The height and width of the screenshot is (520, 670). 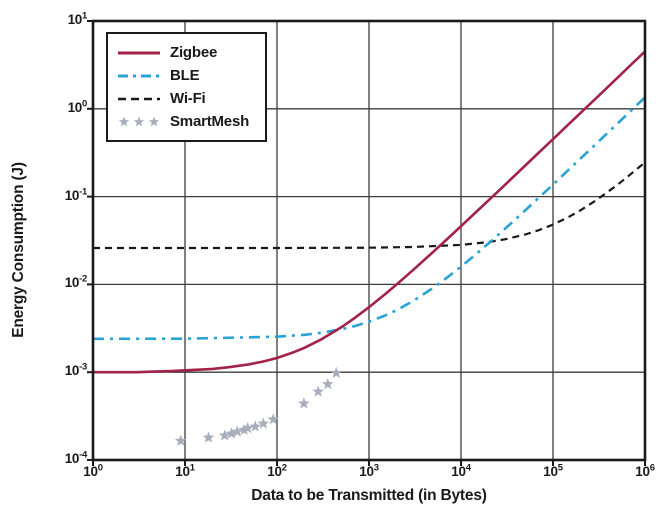 What do you see at coordinates (139, 52) in the screenshot?
I see `zigbee-line-sample-icon` at bounding box center [139, 52].